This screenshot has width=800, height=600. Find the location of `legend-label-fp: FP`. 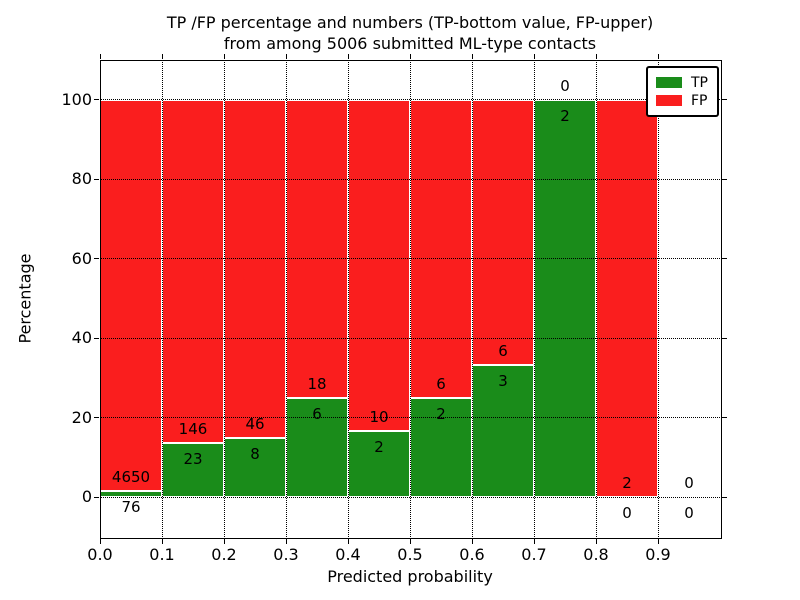

legend-label-fp: FP is located at coordinates (699, 100).